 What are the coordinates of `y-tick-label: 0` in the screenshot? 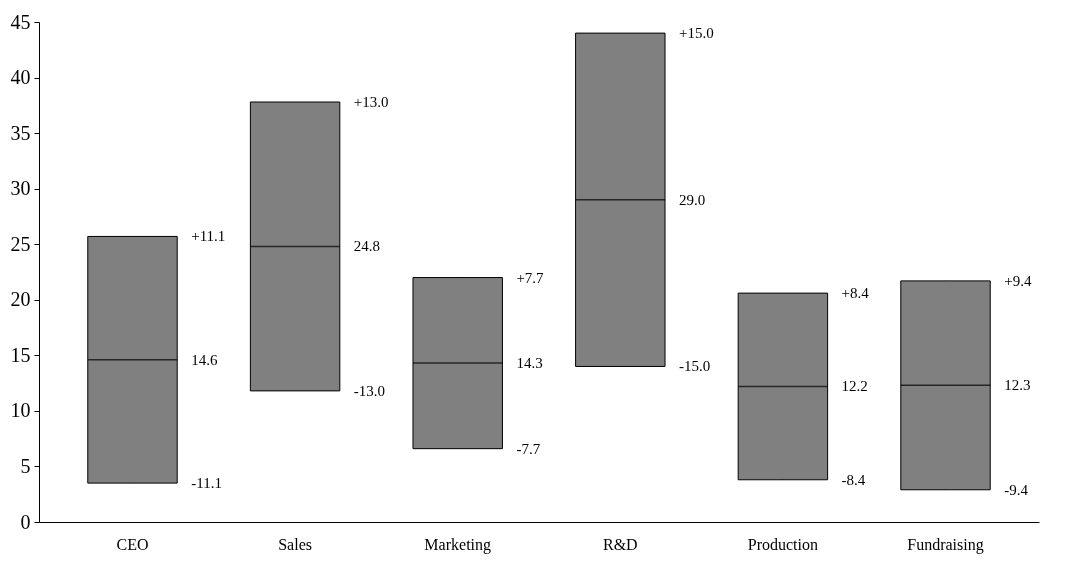 It's located at (25, 521).